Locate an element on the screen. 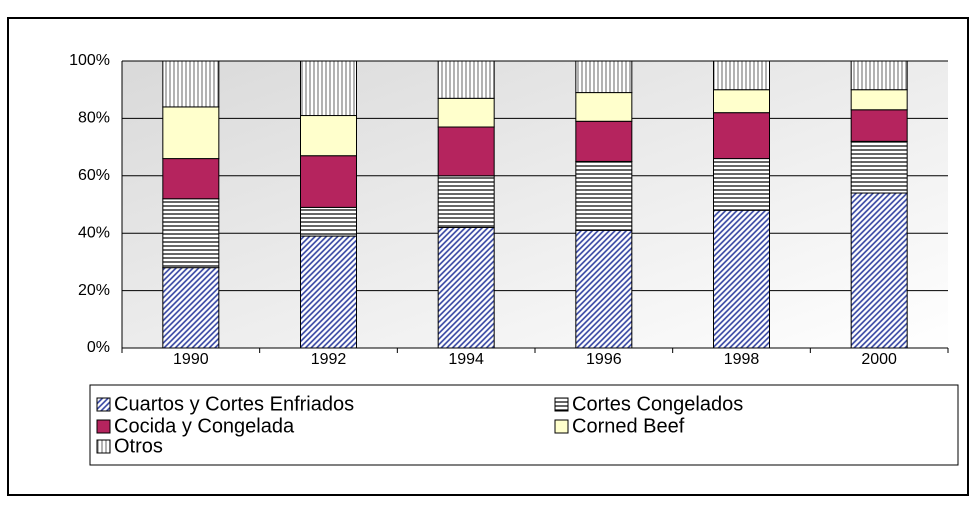  legend-box is located at coordinates (524, 425).